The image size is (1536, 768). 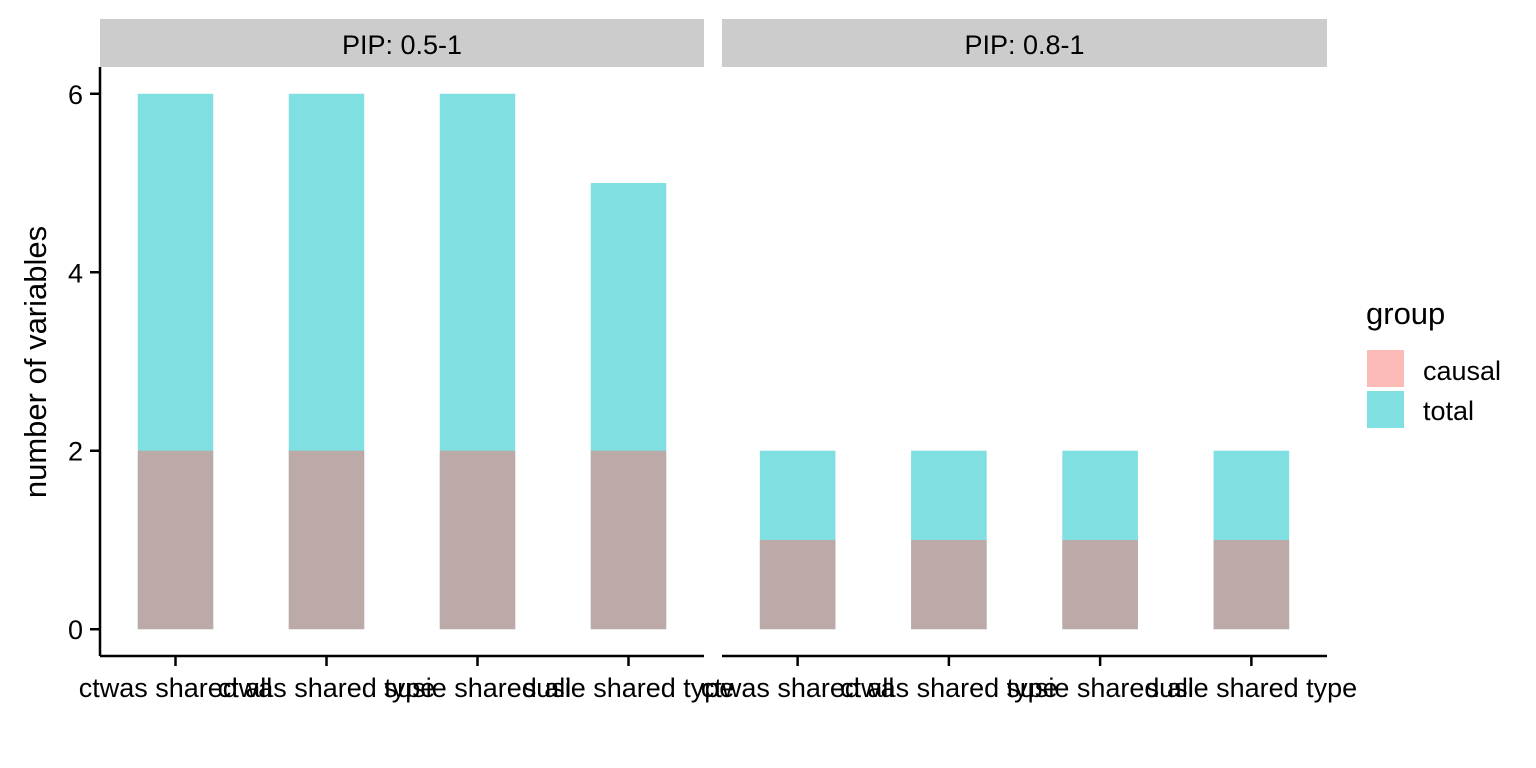 What do you see at coordinates (1405, 313) in the screenshot?
I see `legend-title: group` at bounding box center [1405, 313].